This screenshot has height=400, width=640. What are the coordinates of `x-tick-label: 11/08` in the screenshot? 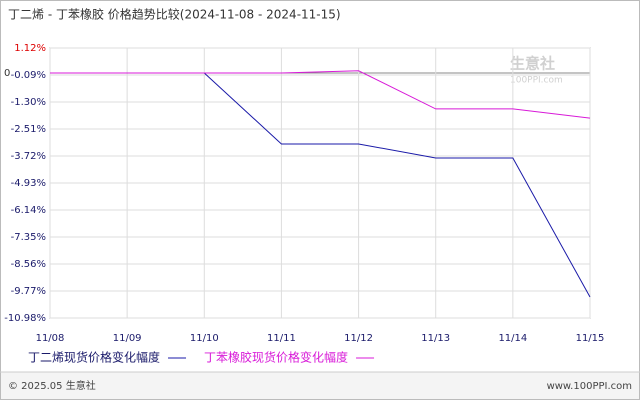 It's located at (50, 338).